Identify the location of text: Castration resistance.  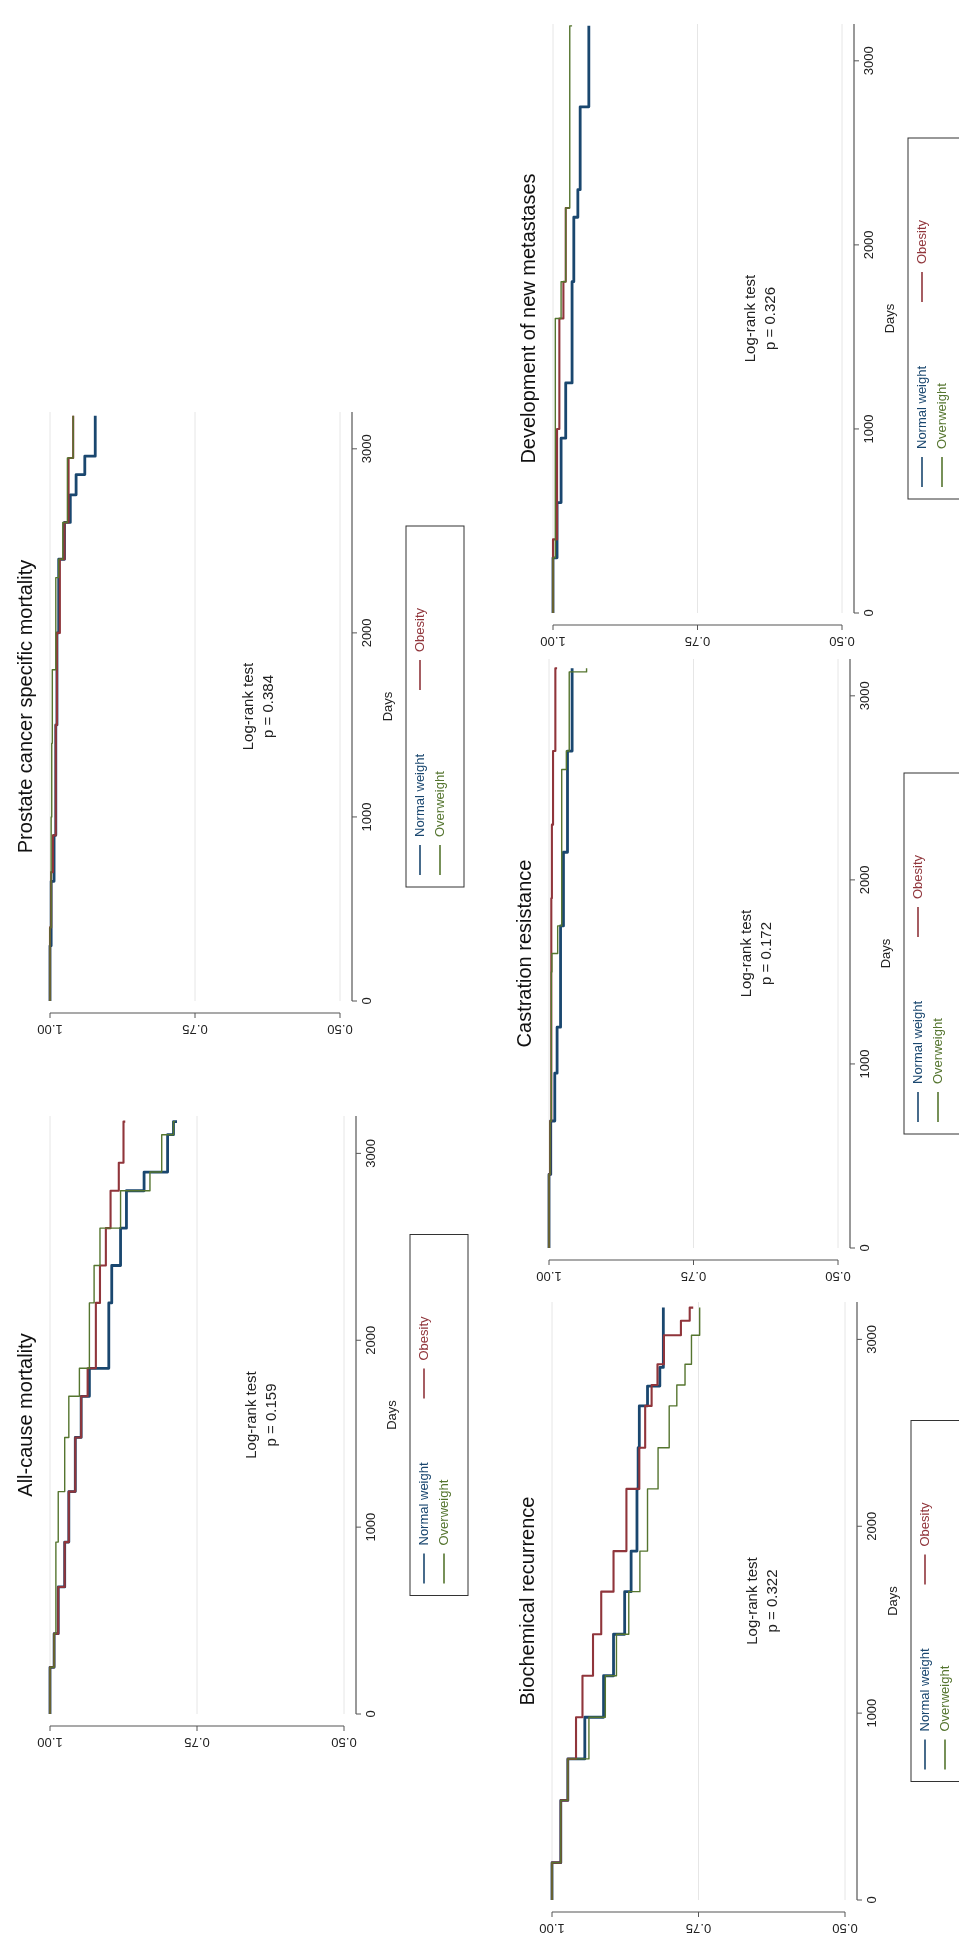
(524, 953).